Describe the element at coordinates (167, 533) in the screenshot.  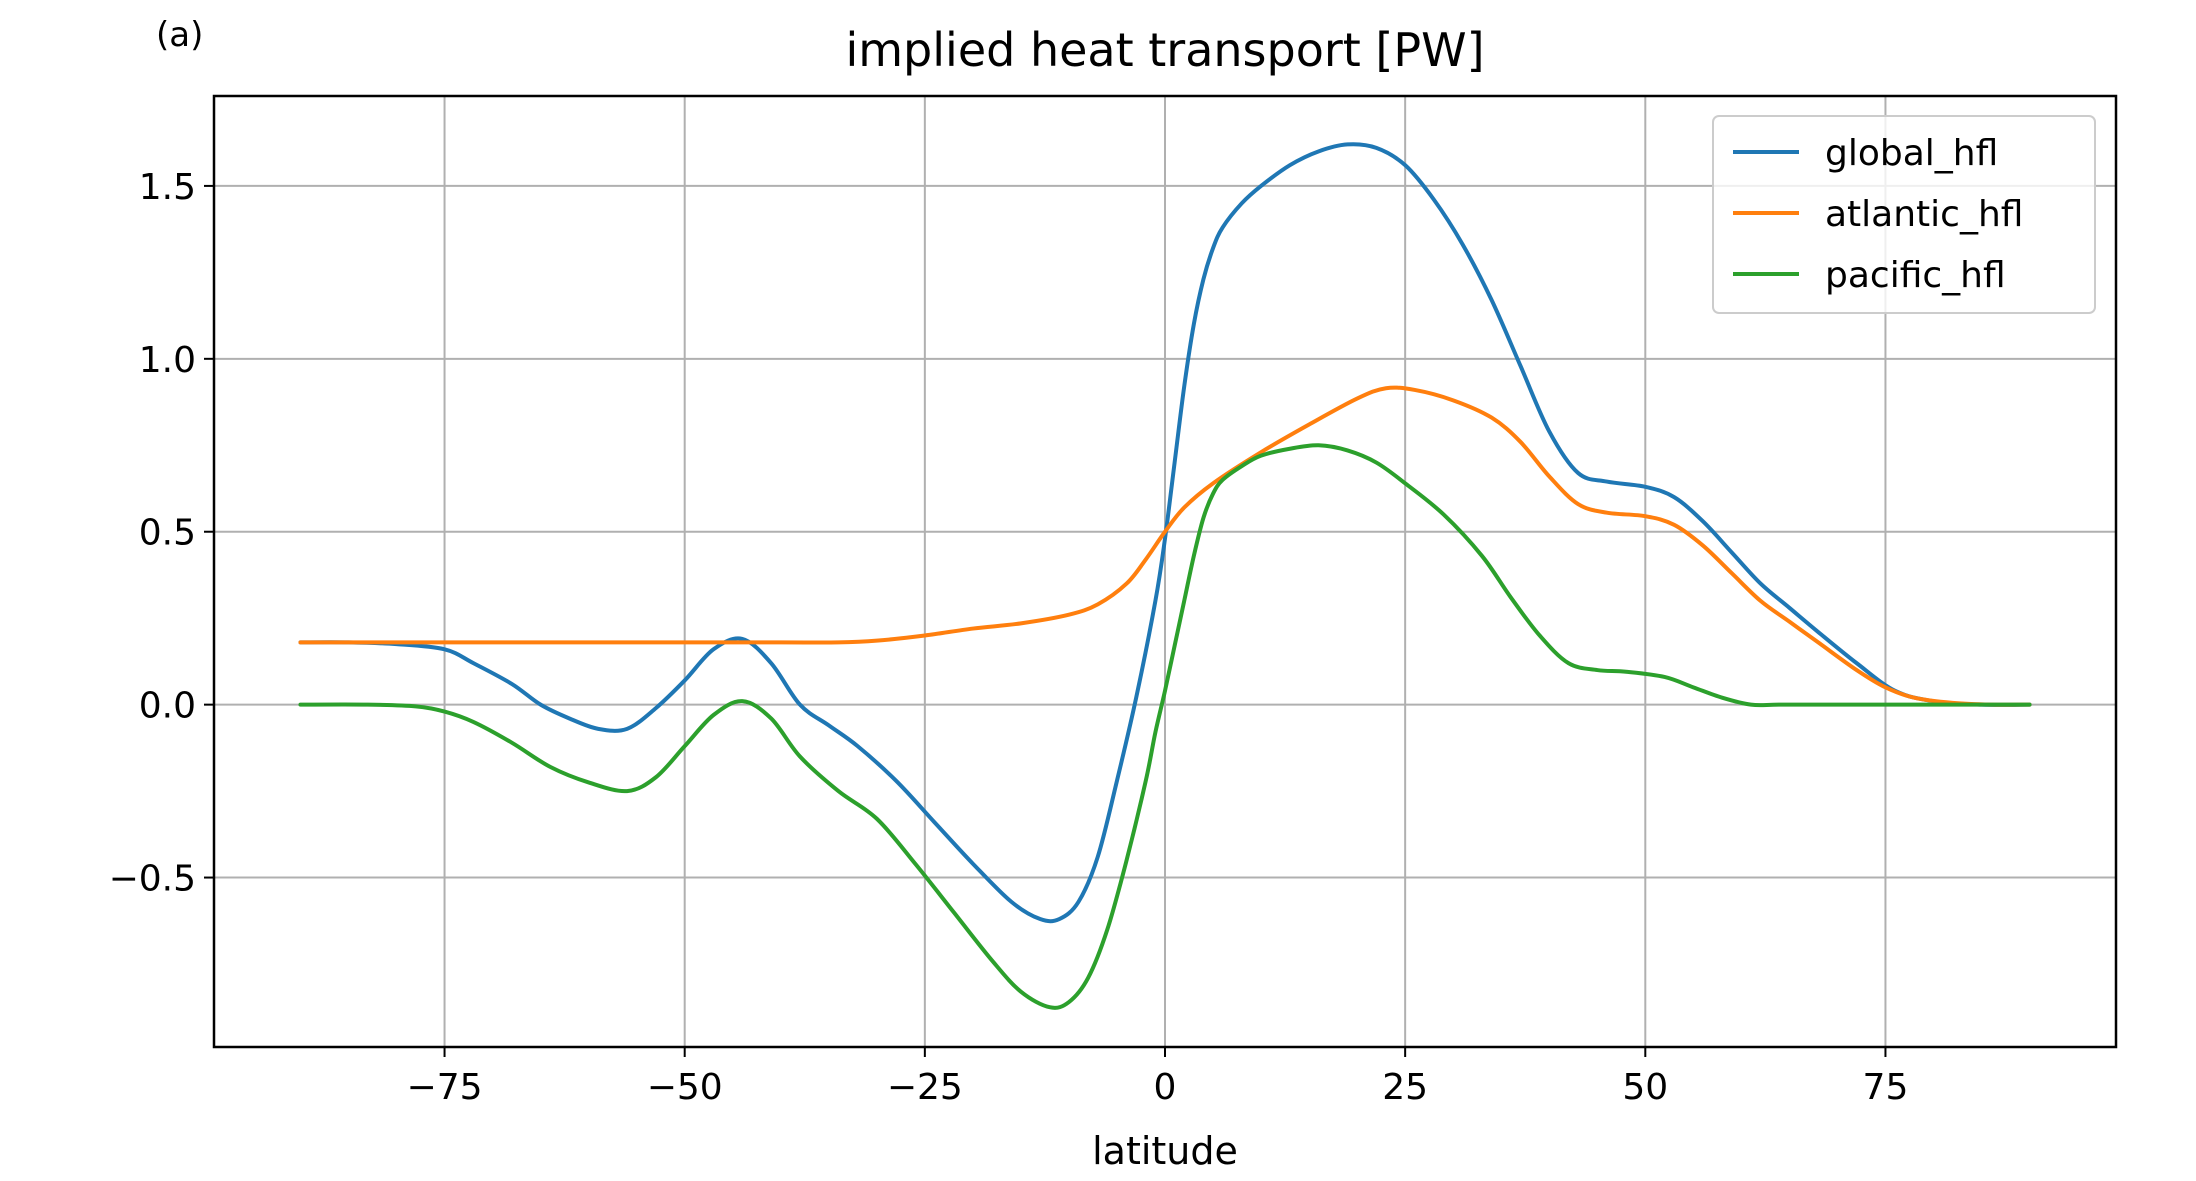
I see `y-tick-label: 0.5` at that location.